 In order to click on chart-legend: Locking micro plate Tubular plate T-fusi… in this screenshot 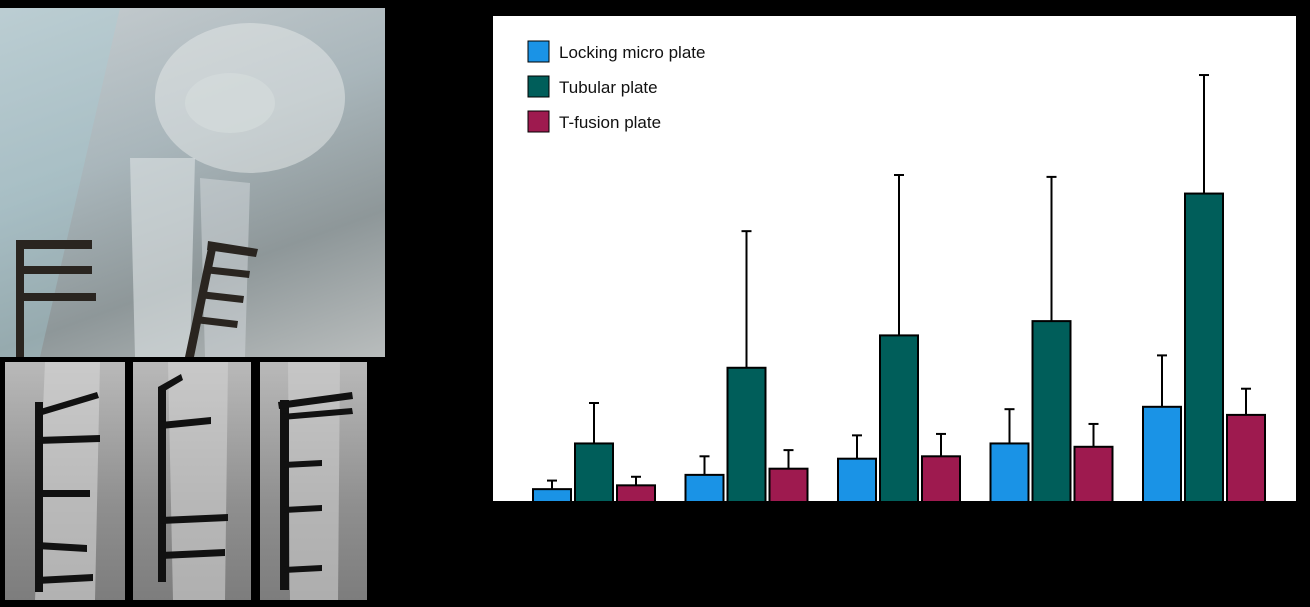, I will do `click(616, 86)`.